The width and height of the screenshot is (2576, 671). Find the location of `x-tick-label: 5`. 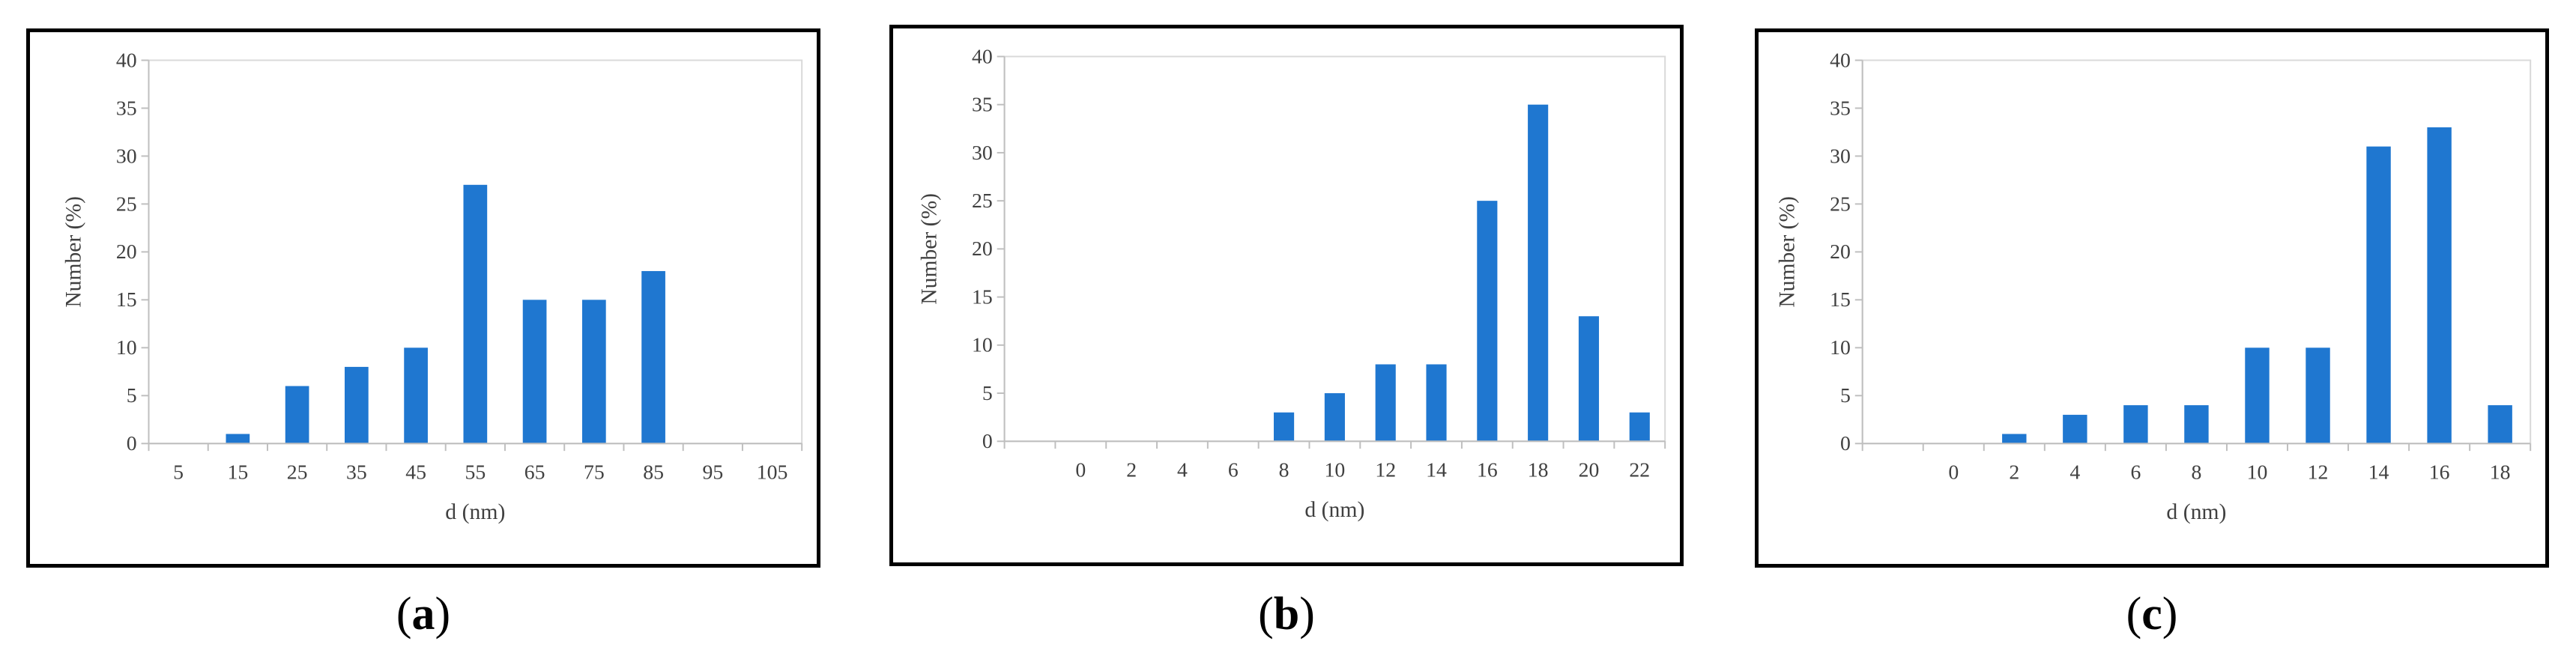

x-tick-label: 5 is located at coordinates (178, 473).